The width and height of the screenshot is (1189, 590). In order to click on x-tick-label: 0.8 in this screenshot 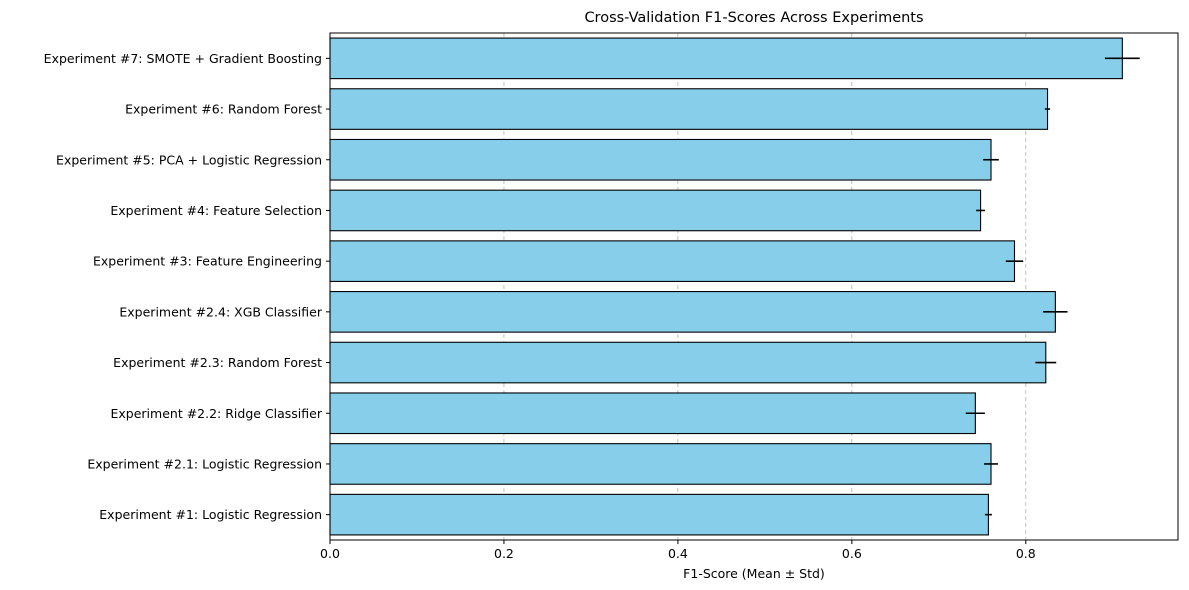, I will do `click(1026, 553)`.